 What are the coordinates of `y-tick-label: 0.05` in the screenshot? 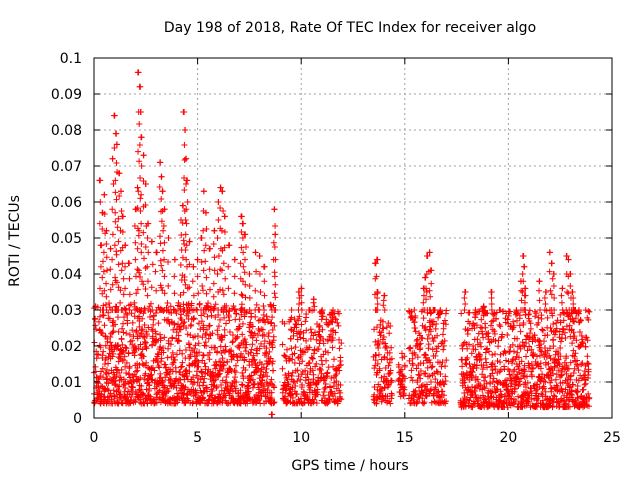 It's located at (66, 239).